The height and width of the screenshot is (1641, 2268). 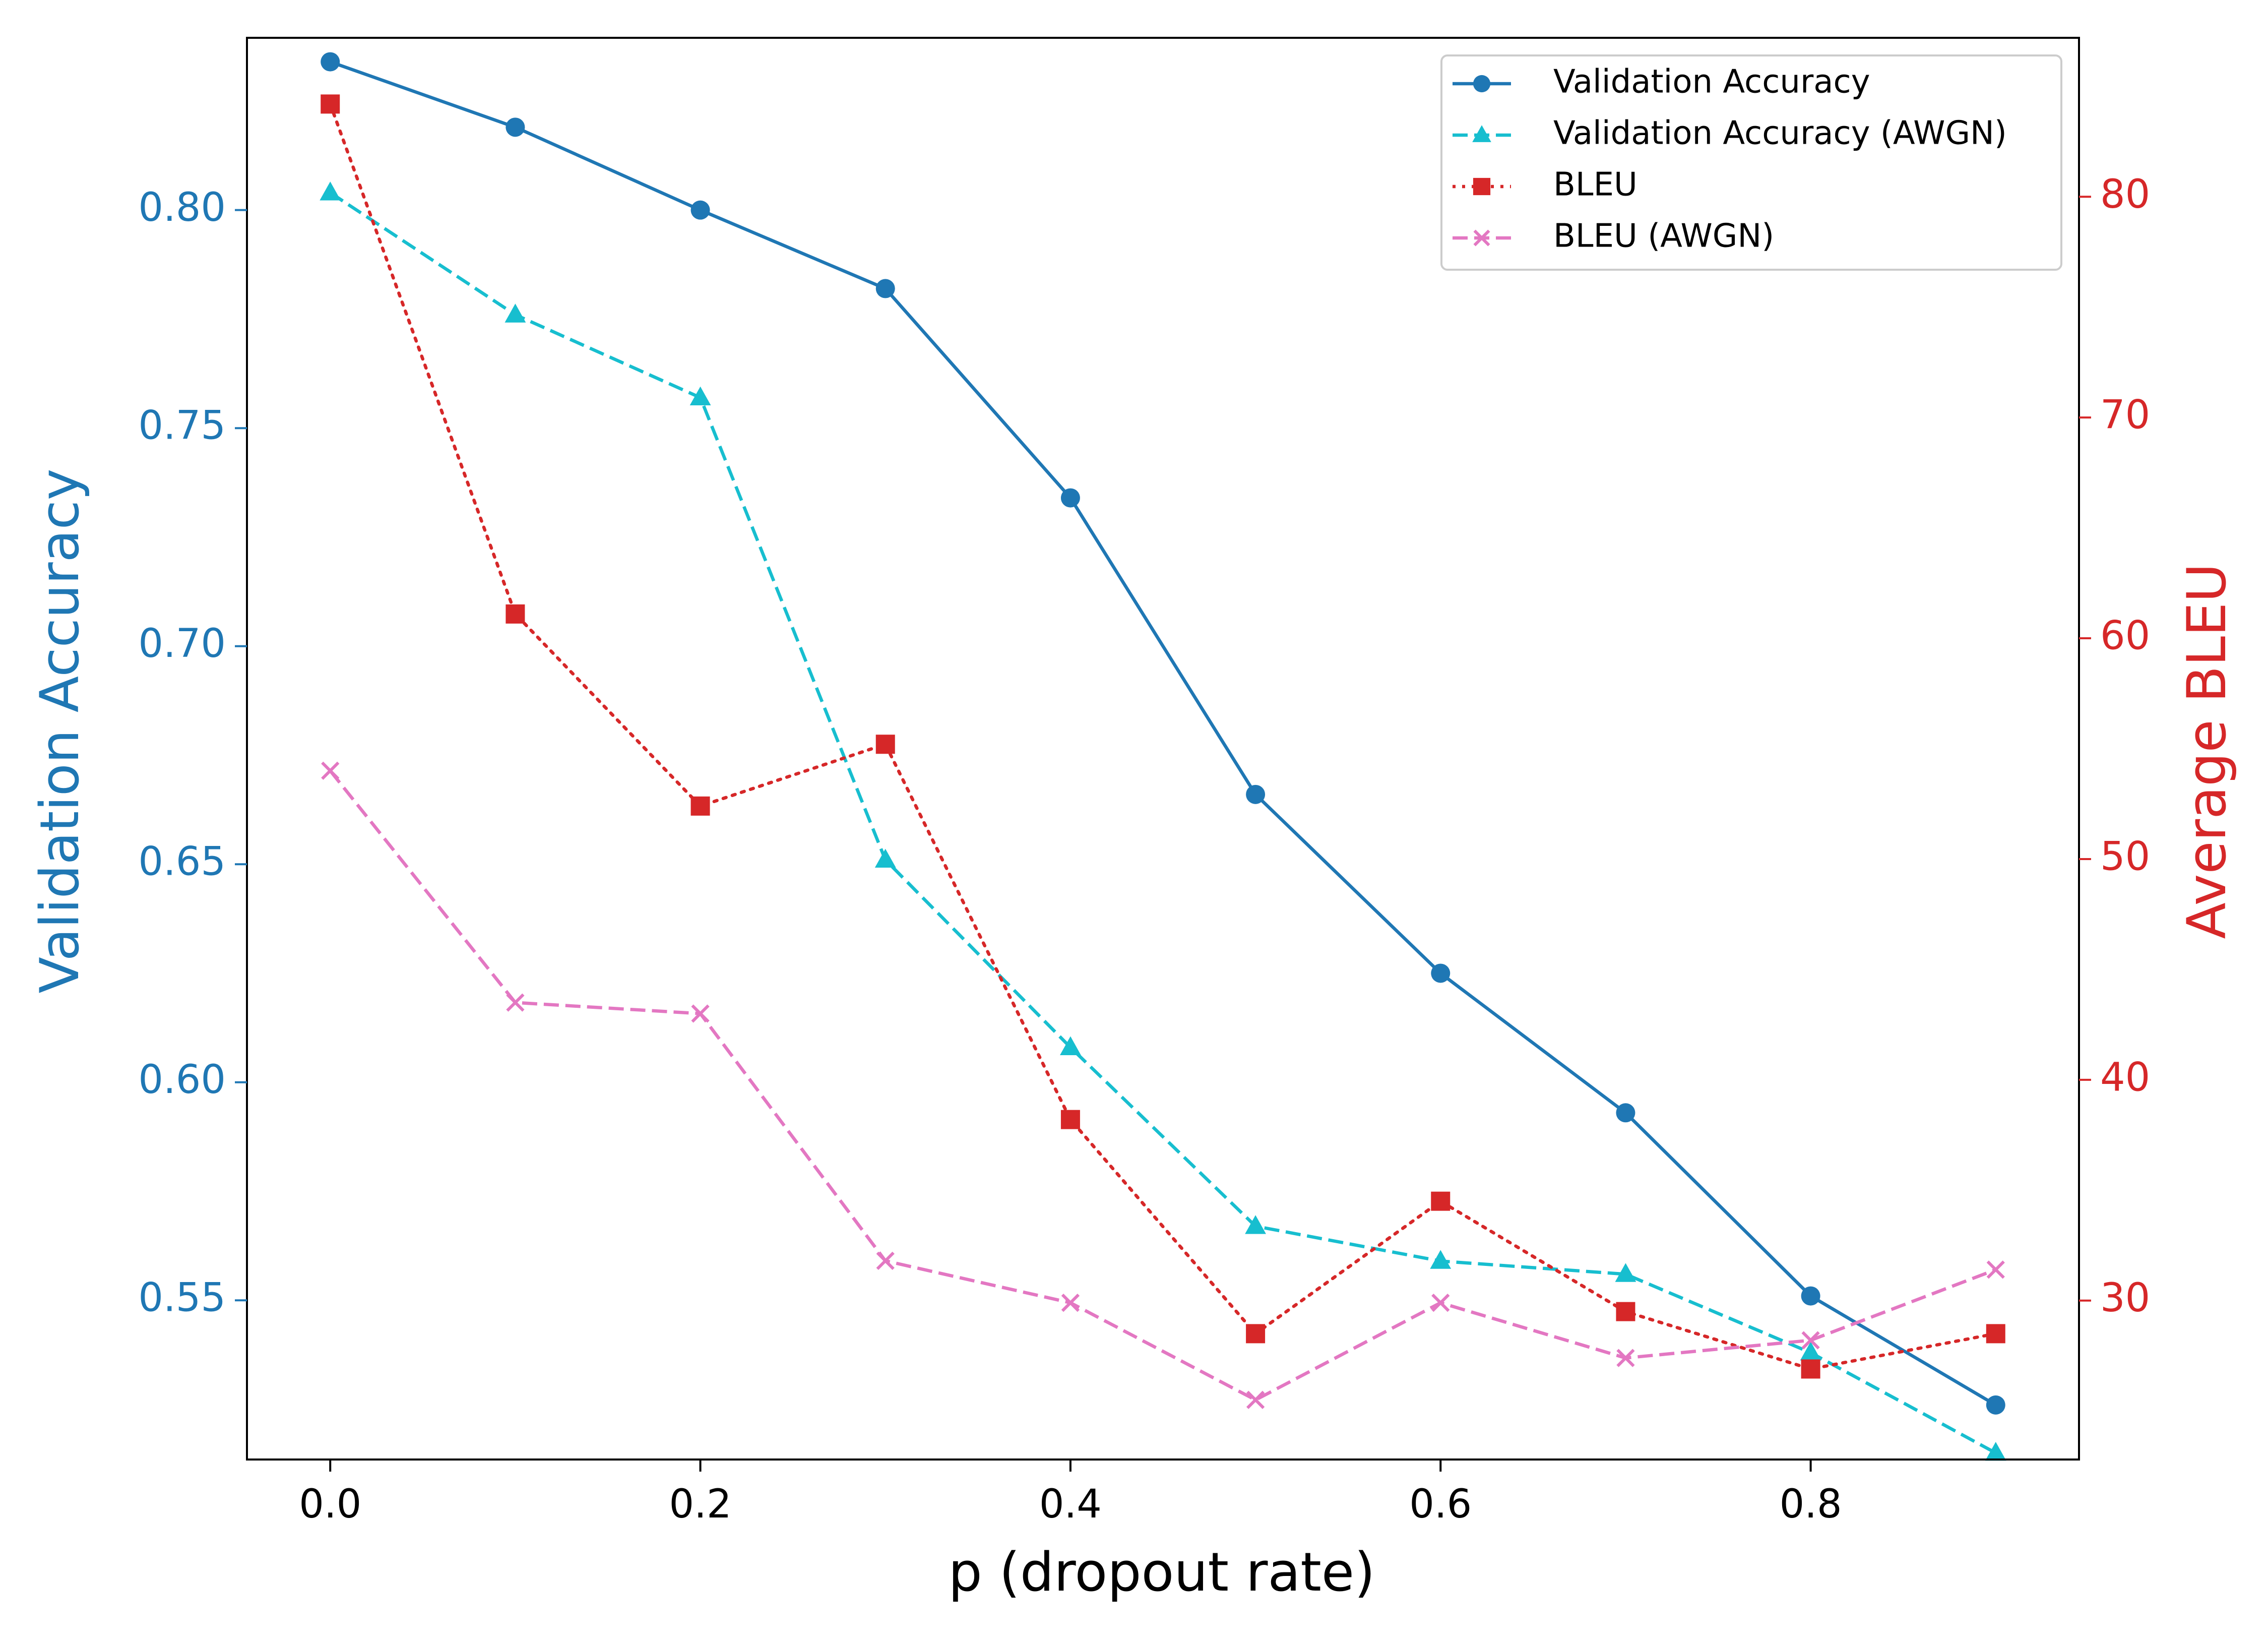 I want to click on right-y-tick-label: 80, so click(x=2125, y=194).